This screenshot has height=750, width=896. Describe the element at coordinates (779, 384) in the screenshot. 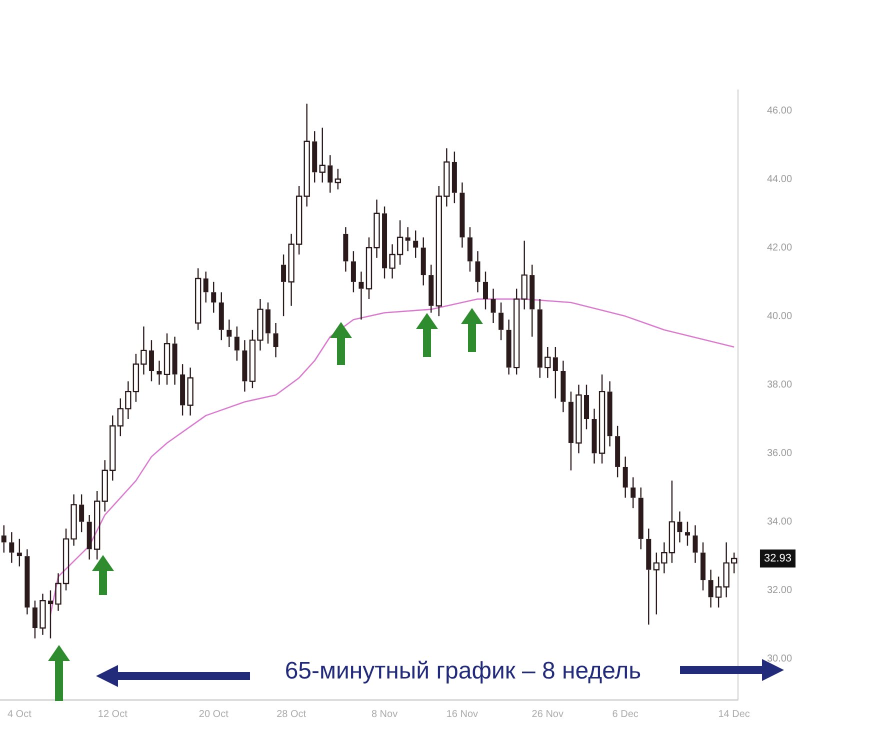

I see `y-tick-label: 38.00` at that location.